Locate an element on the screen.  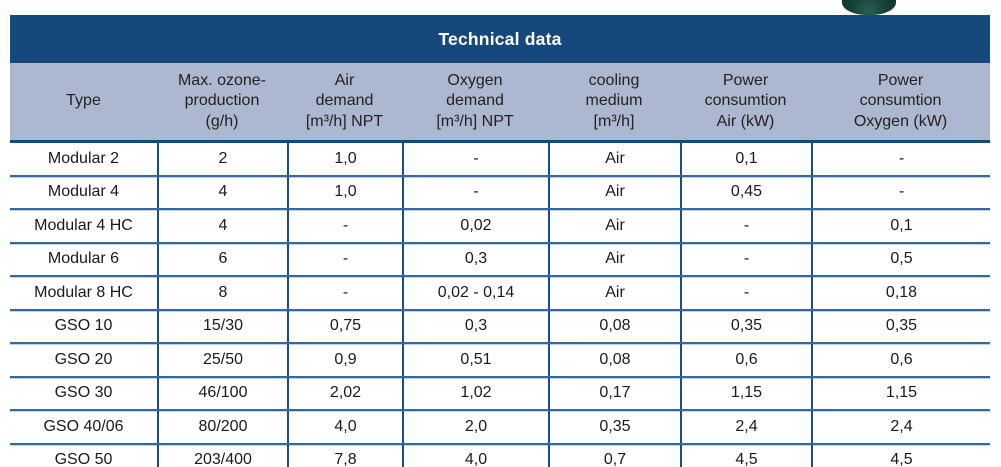
table-cell: 0,45 is located at coordinates (745, 192).